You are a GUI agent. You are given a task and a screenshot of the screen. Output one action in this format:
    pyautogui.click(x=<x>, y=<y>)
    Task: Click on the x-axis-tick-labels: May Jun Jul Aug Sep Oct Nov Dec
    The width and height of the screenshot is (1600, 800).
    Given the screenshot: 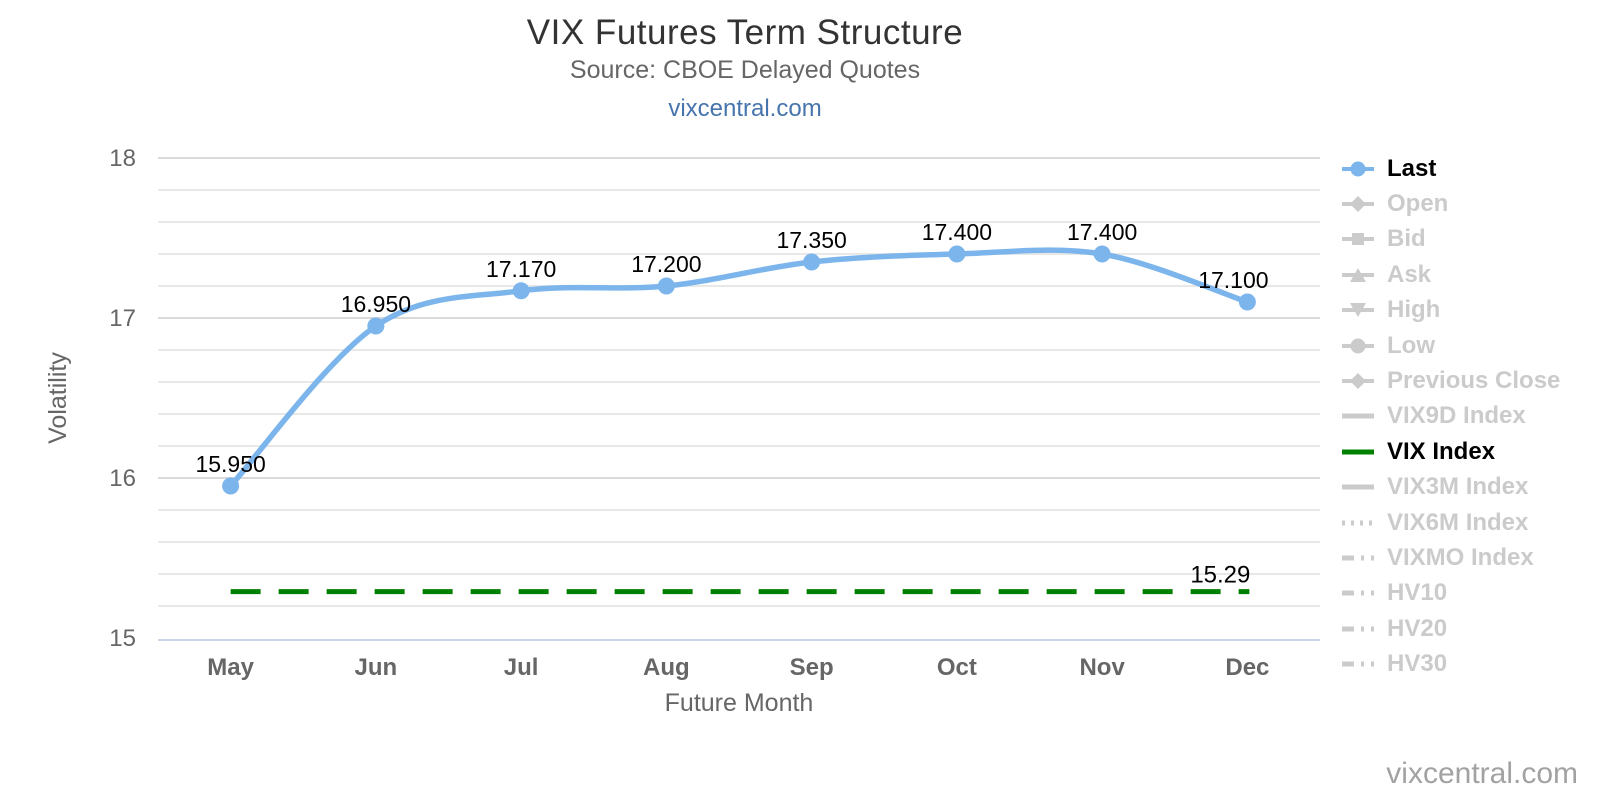 What is the action you would take?
    pyautogui.click(x=738, y=667)
    